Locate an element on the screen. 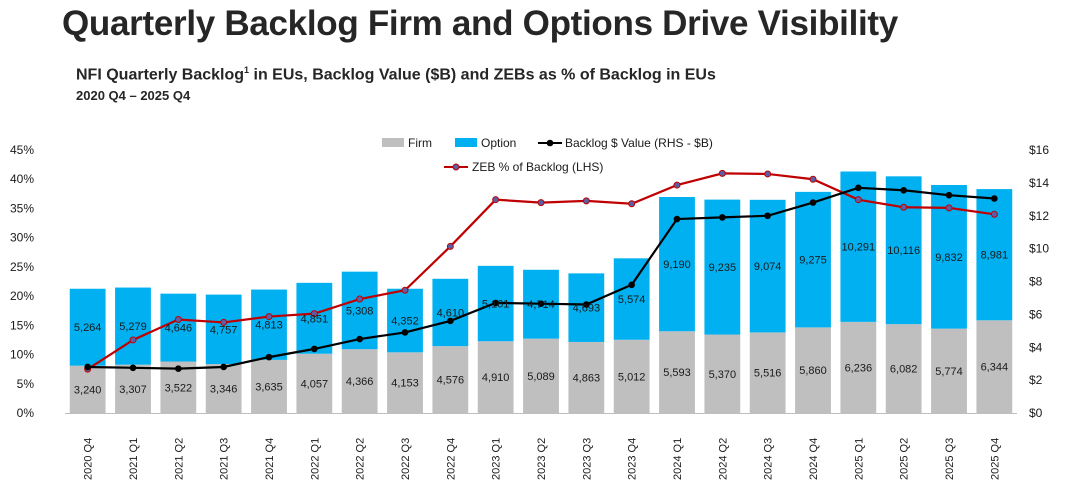  x-tick-label: 2021 Q3 is located at coordinates (225, 459).